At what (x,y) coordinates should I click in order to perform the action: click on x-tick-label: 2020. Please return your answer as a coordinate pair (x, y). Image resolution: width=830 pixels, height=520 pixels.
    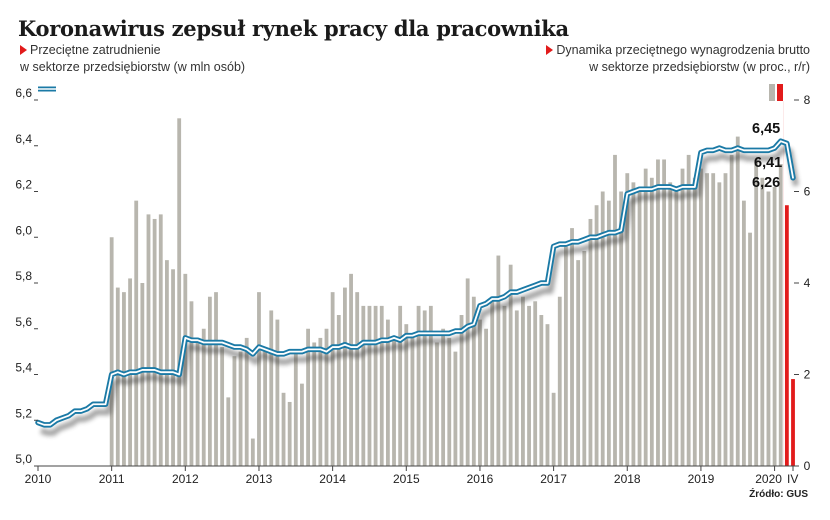
    Looking at the image, I should click on (768, 479).